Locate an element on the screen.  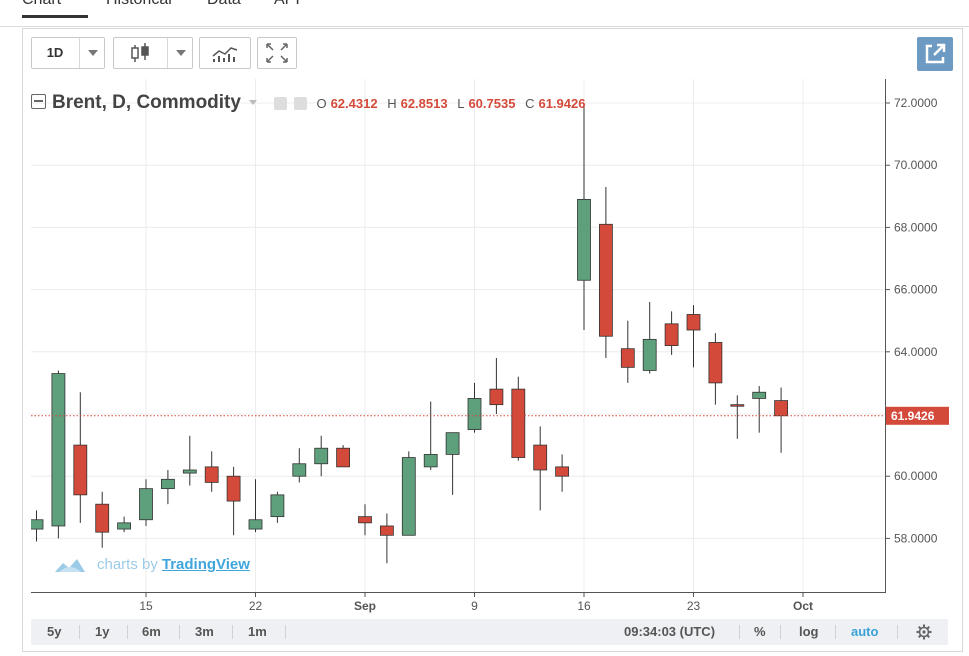
tab-api: API is located at coordinates (287, 4).